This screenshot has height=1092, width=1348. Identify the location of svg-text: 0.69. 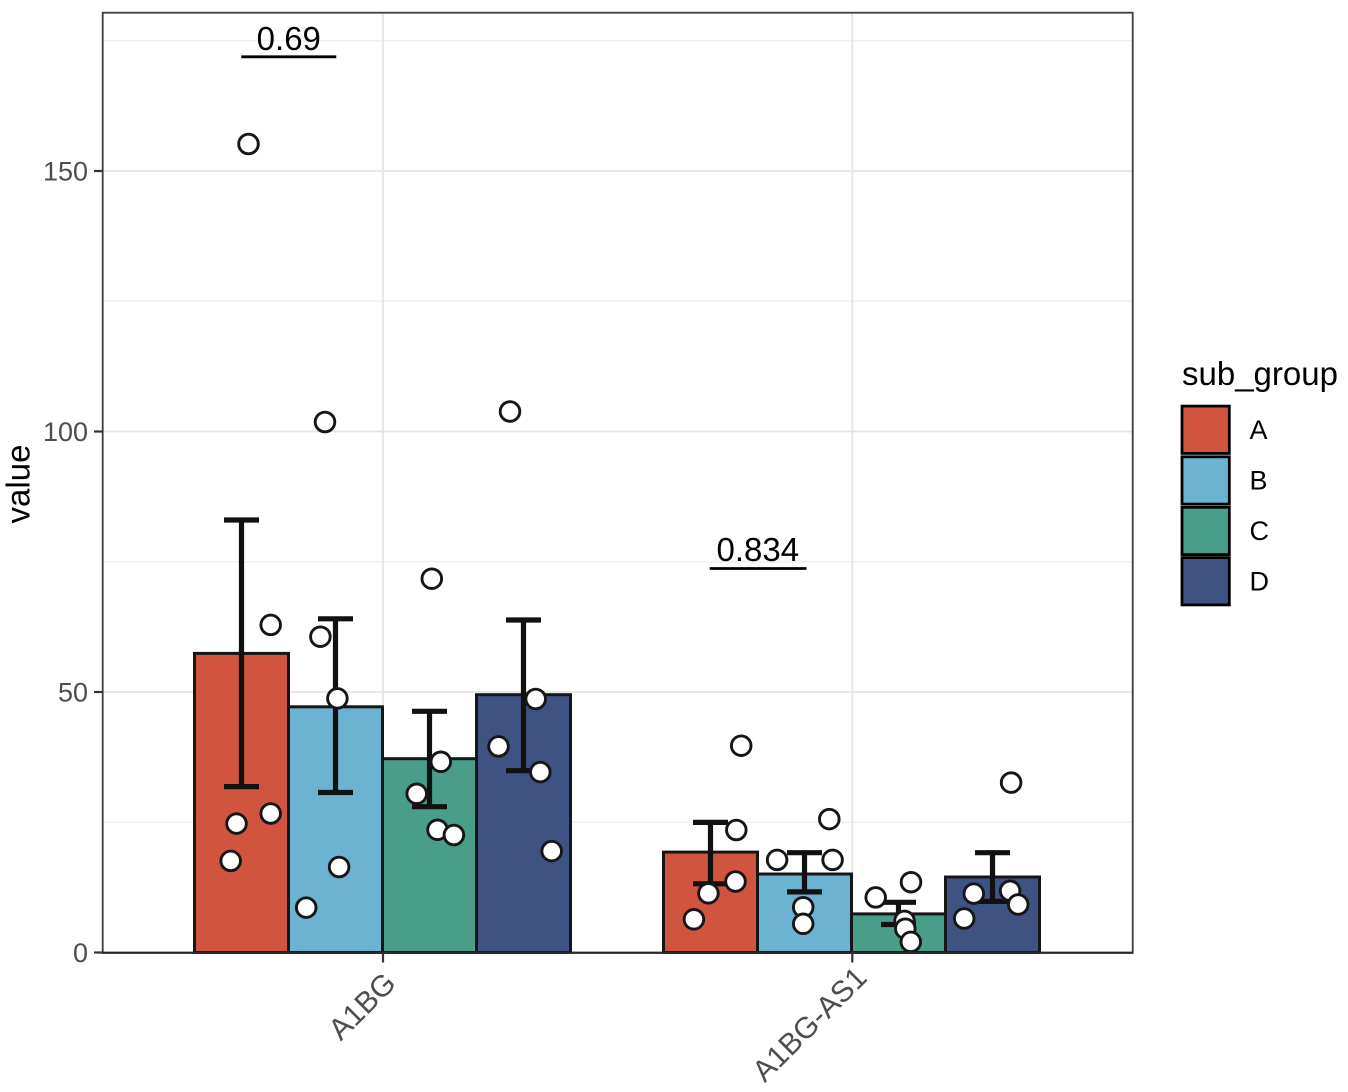
(289, 38).